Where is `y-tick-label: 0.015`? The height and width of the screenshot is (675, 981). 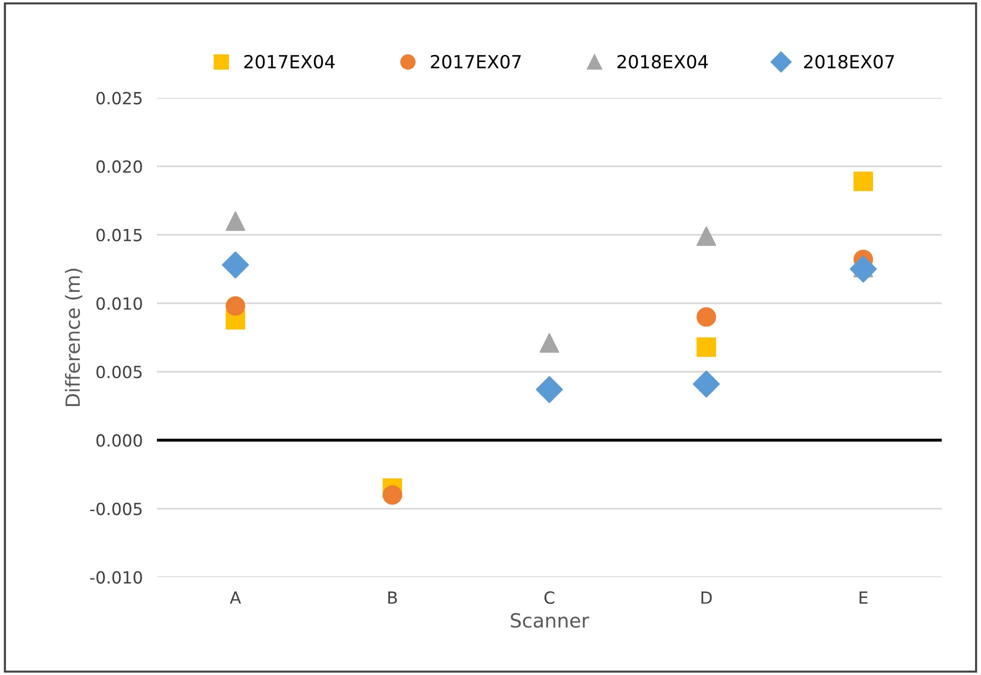 y-tick-label: 0.015 is located at coordinates (119, 235).